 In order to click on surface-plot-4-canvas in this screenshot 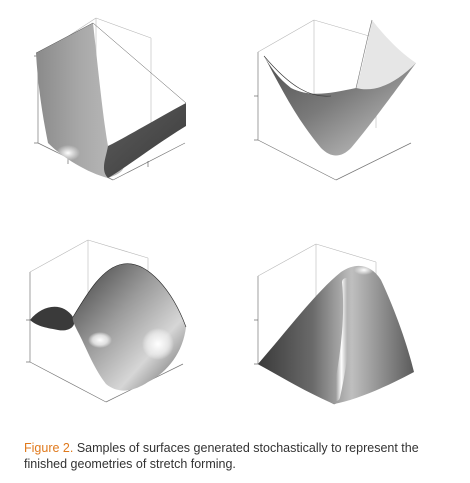, I will do `click(334, 324)`.